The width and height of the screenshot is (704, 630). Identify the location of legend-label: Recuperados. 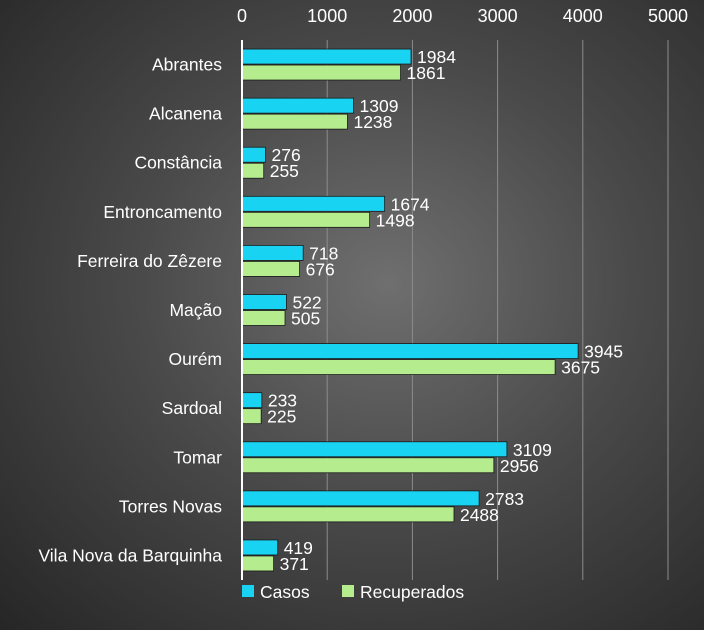
(412, 592).